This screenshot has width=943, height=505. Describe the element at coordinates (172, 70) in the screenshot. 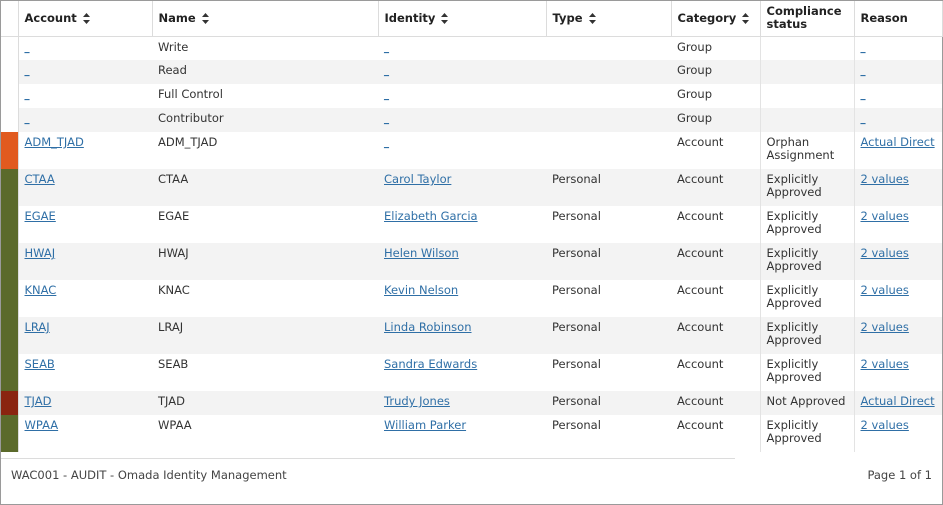

I see `name-text: Read` at that location.